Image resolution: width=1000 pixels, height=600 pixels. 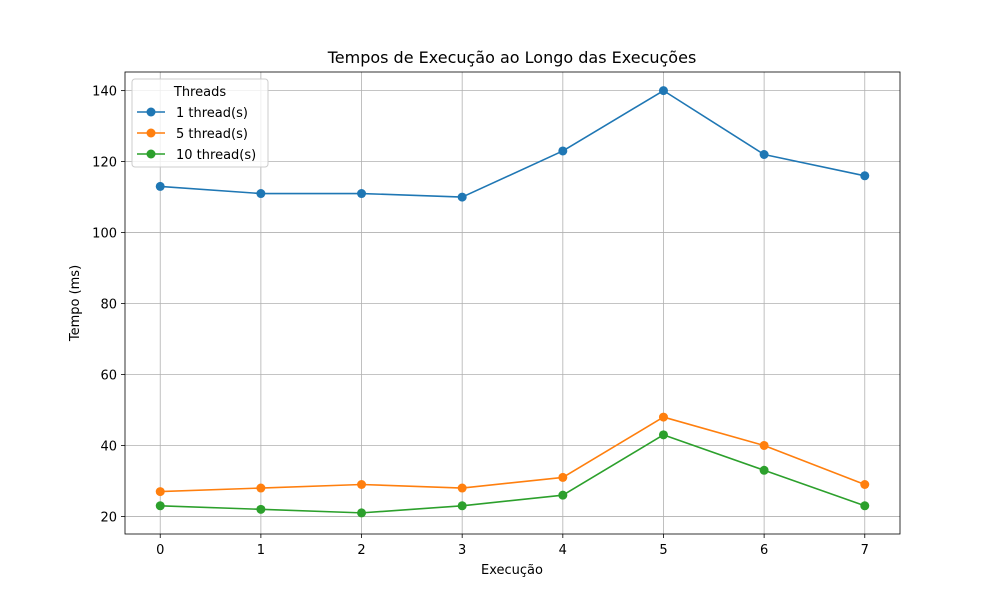 I want to click on legend-title: Threads, so click(x=199, y=92).